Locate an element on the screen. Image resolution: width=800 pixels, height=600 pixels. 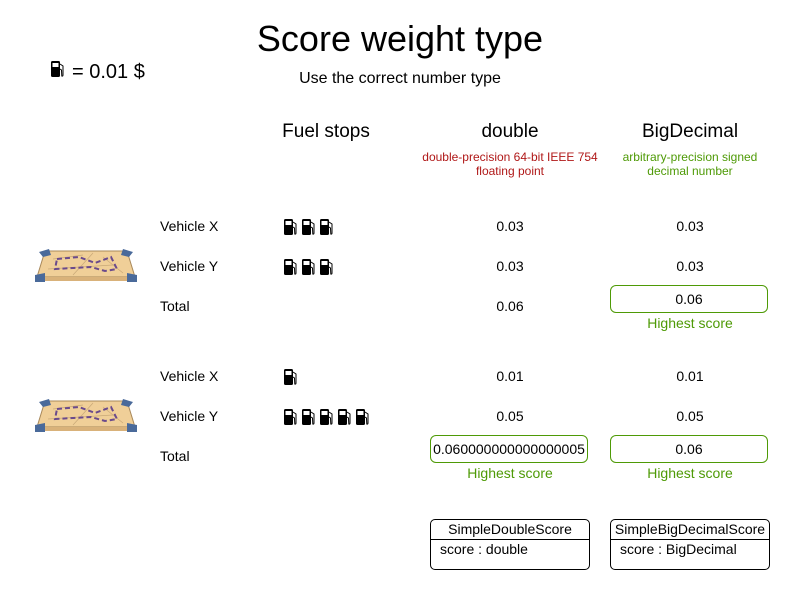
desc-line: double-precision 64-bit IEEE 754 is located at coordinates (510, 157).